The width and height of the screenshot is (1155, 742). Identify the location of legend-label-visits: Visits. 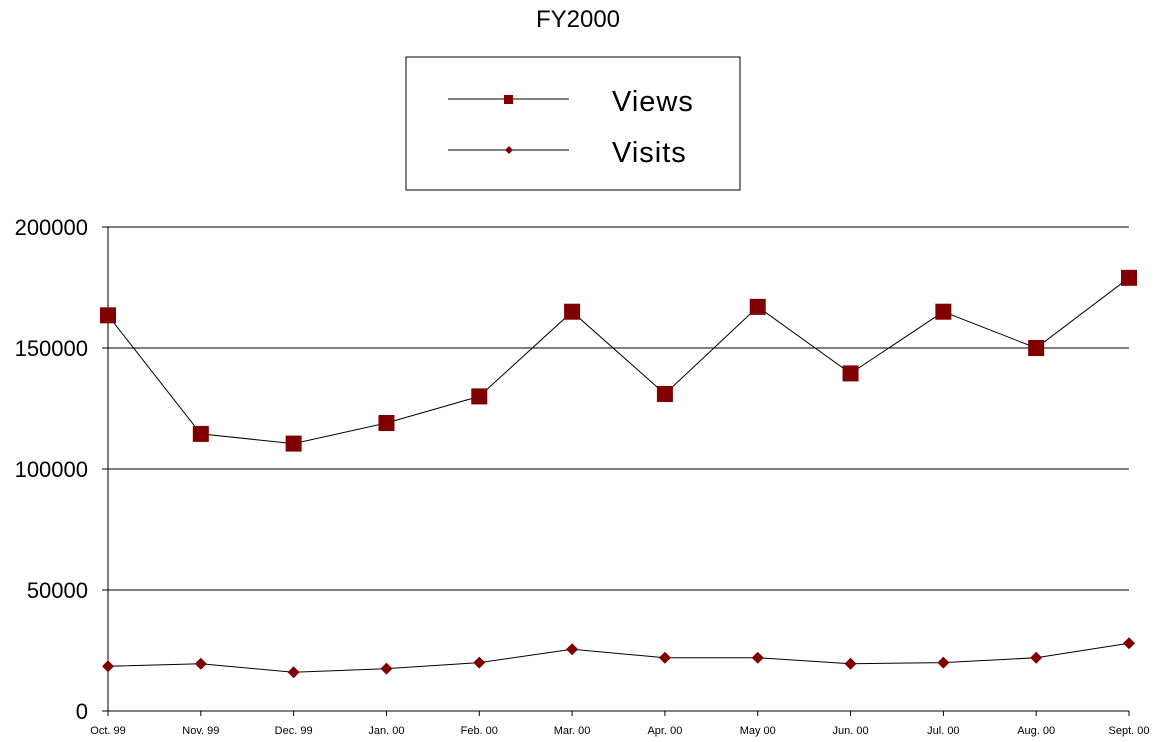
(649, 153).